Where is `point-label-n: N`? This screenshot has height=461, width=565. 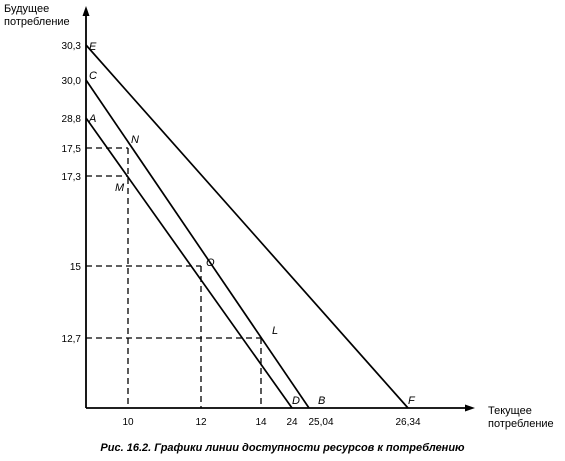 point-label-n: N is located at coordinates (135, 140).